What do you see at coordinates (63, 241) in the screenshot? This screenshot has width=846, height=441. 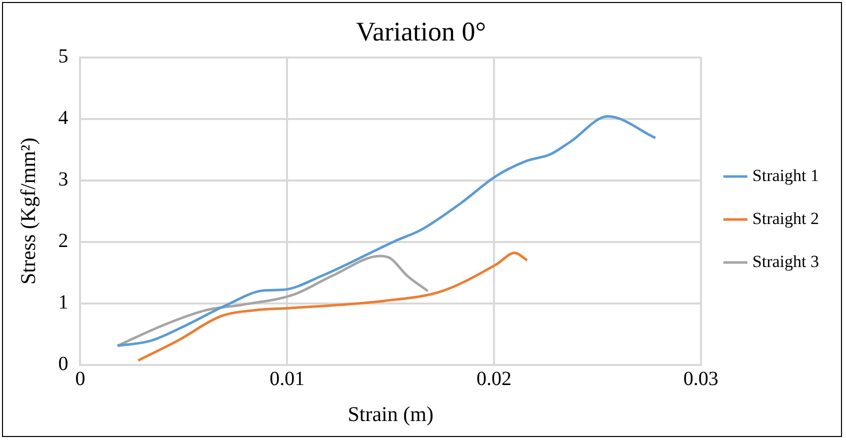 I see `y-tick-label: 2` at bounding box center [63, 241].